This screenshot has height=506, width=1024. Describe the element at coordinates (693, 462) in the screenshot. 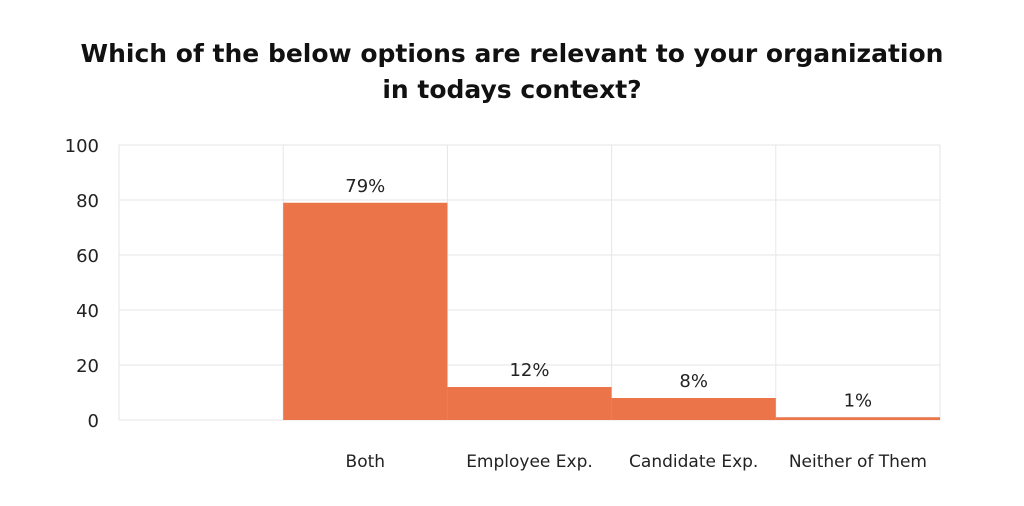

I see `x-tick-label: Candidate Exp.` at that location.